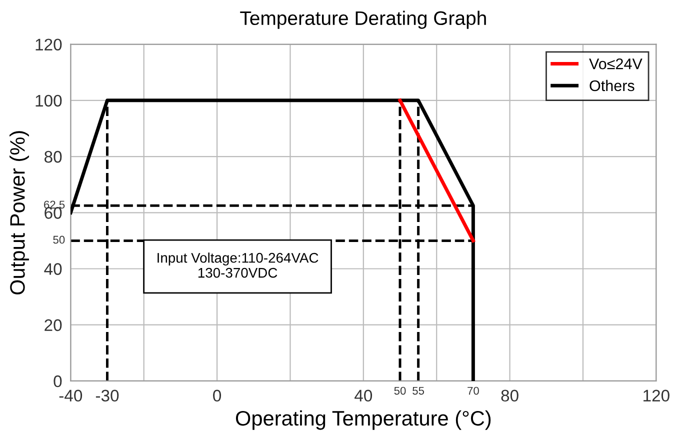  I want to click on x-tick-label: 0, so click(217, 396).